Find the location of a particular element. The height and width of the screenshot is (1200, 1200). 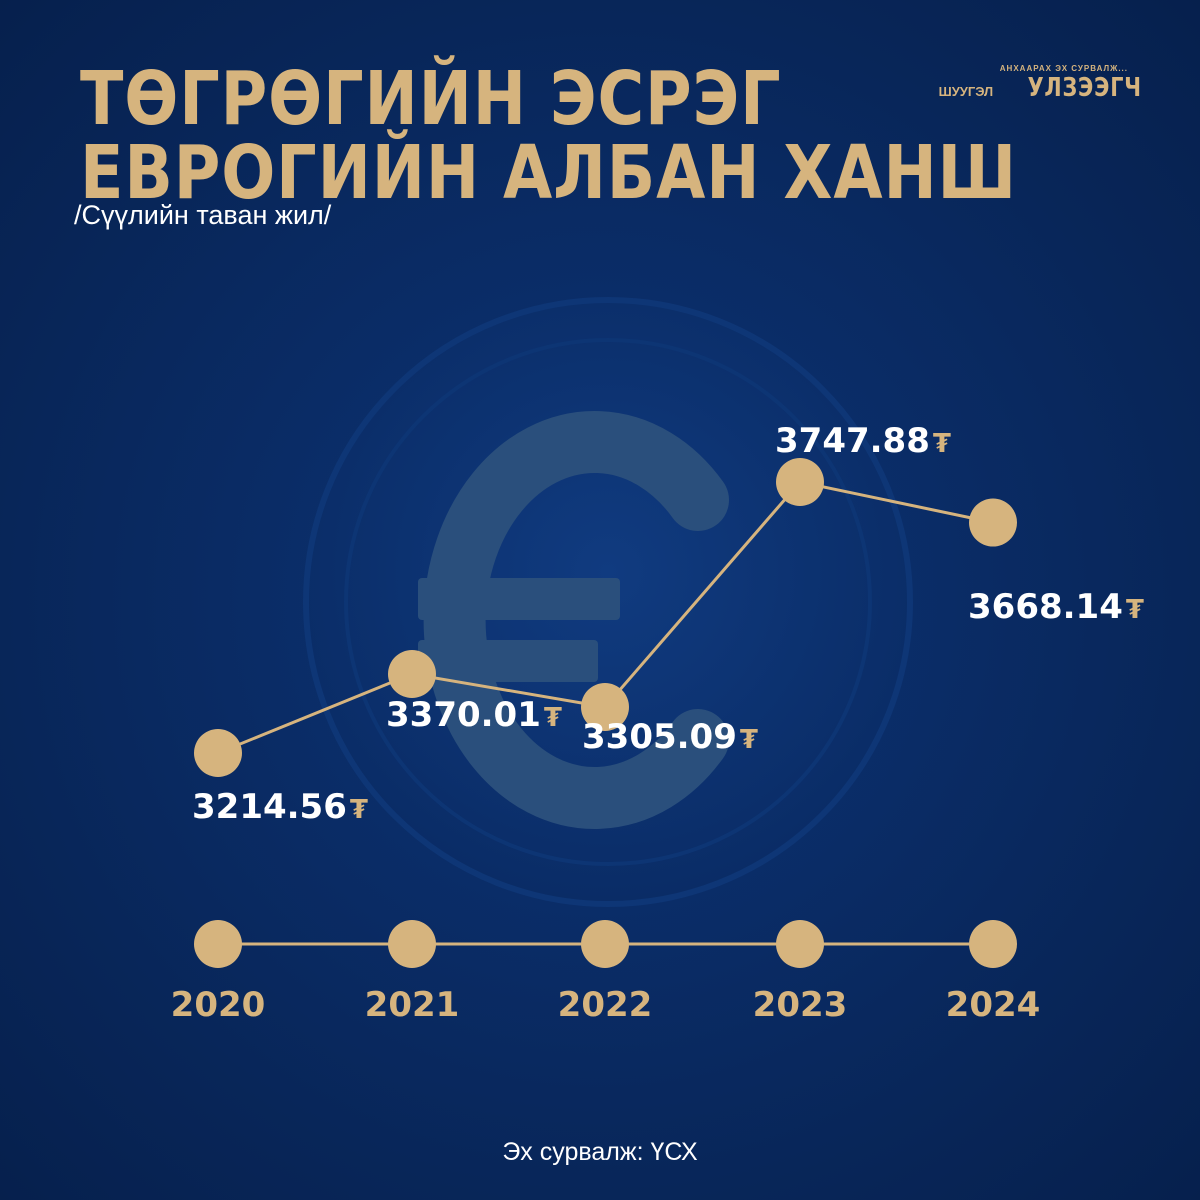

x-tick-label: 2021 is located at coordinates (412, 1005).